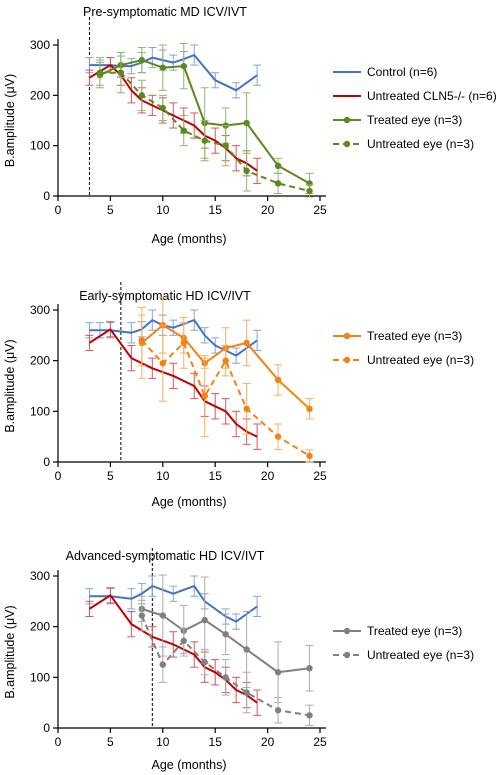 Image resolution: width=498 pixels, height=775 pixels. I want to click on chart-title: Pre-symptomatic MD ICV/IVT, so click(165, 12).